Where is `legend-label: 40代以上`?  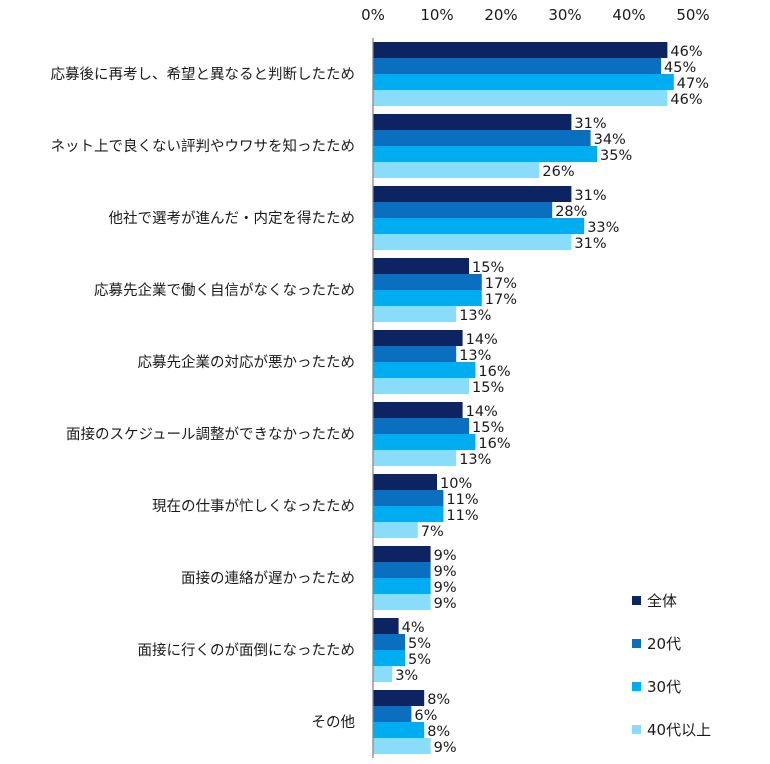 legend-label: 40代以上 is located at coordinates (679, 730).